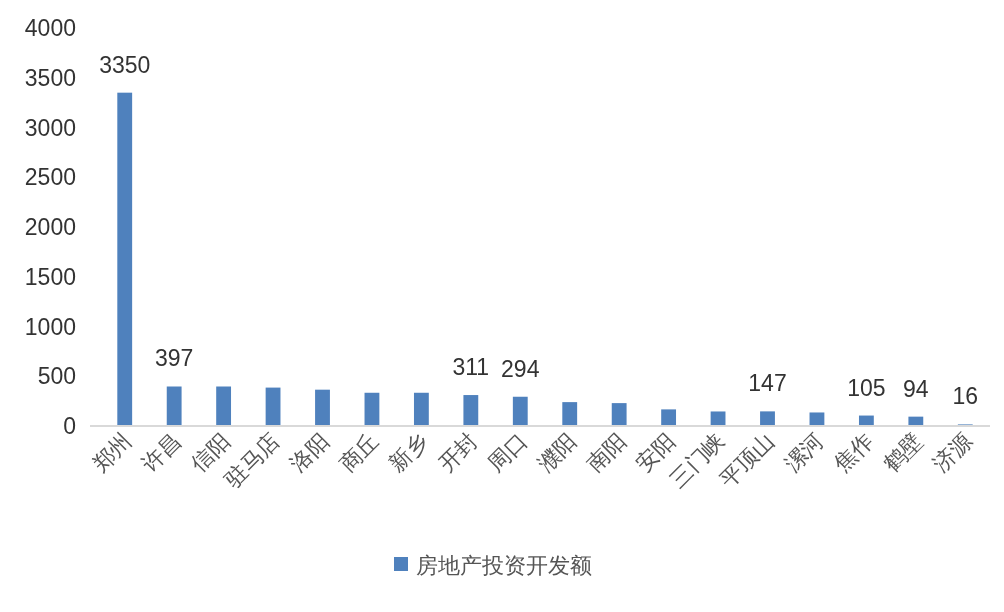 The height and width of the screenshot is (612, 1004). I want to click on x-tick-label: 漯河, so click(804, 452).